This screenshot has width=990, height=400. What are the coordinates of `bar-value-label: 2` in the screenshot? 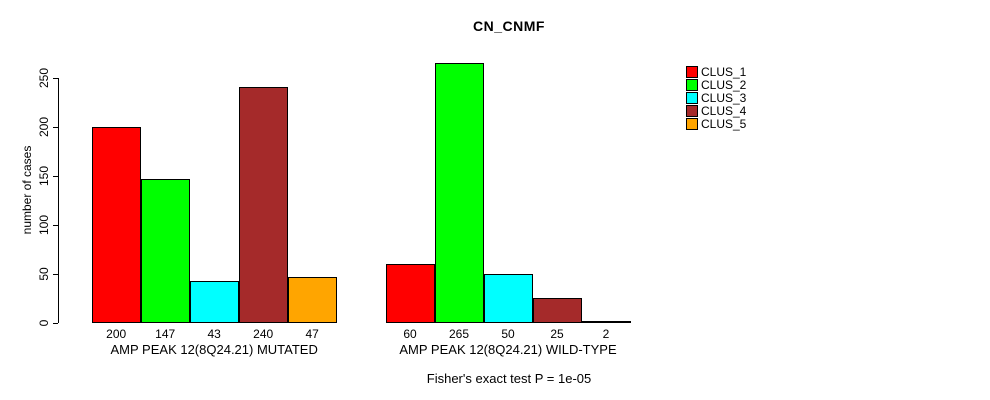 It's located at (606, 334).